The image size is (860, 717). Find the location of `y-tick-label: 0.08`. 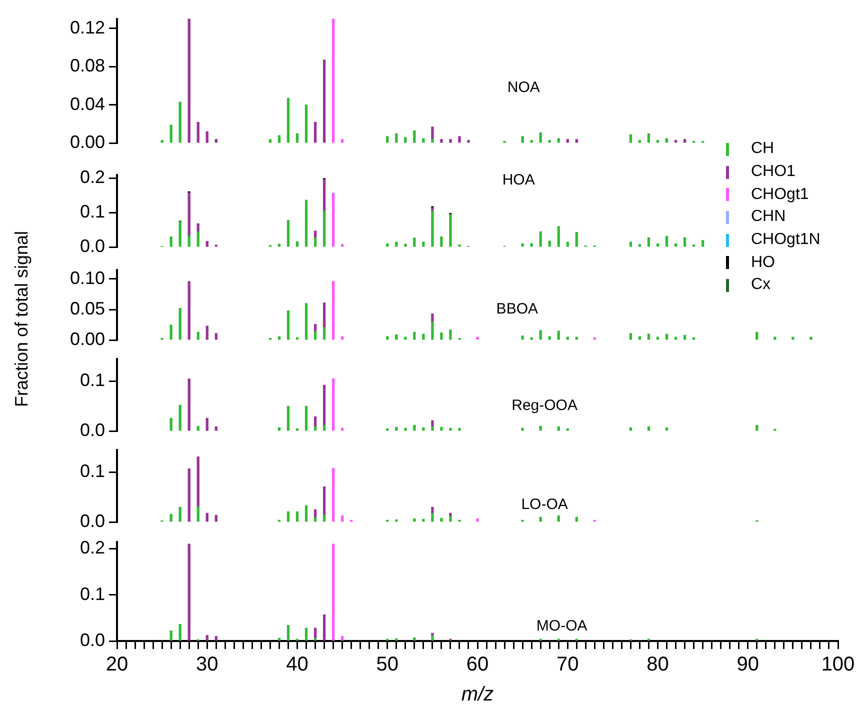

y-tick-label: 0.08 is located at coordinates (87, 65).